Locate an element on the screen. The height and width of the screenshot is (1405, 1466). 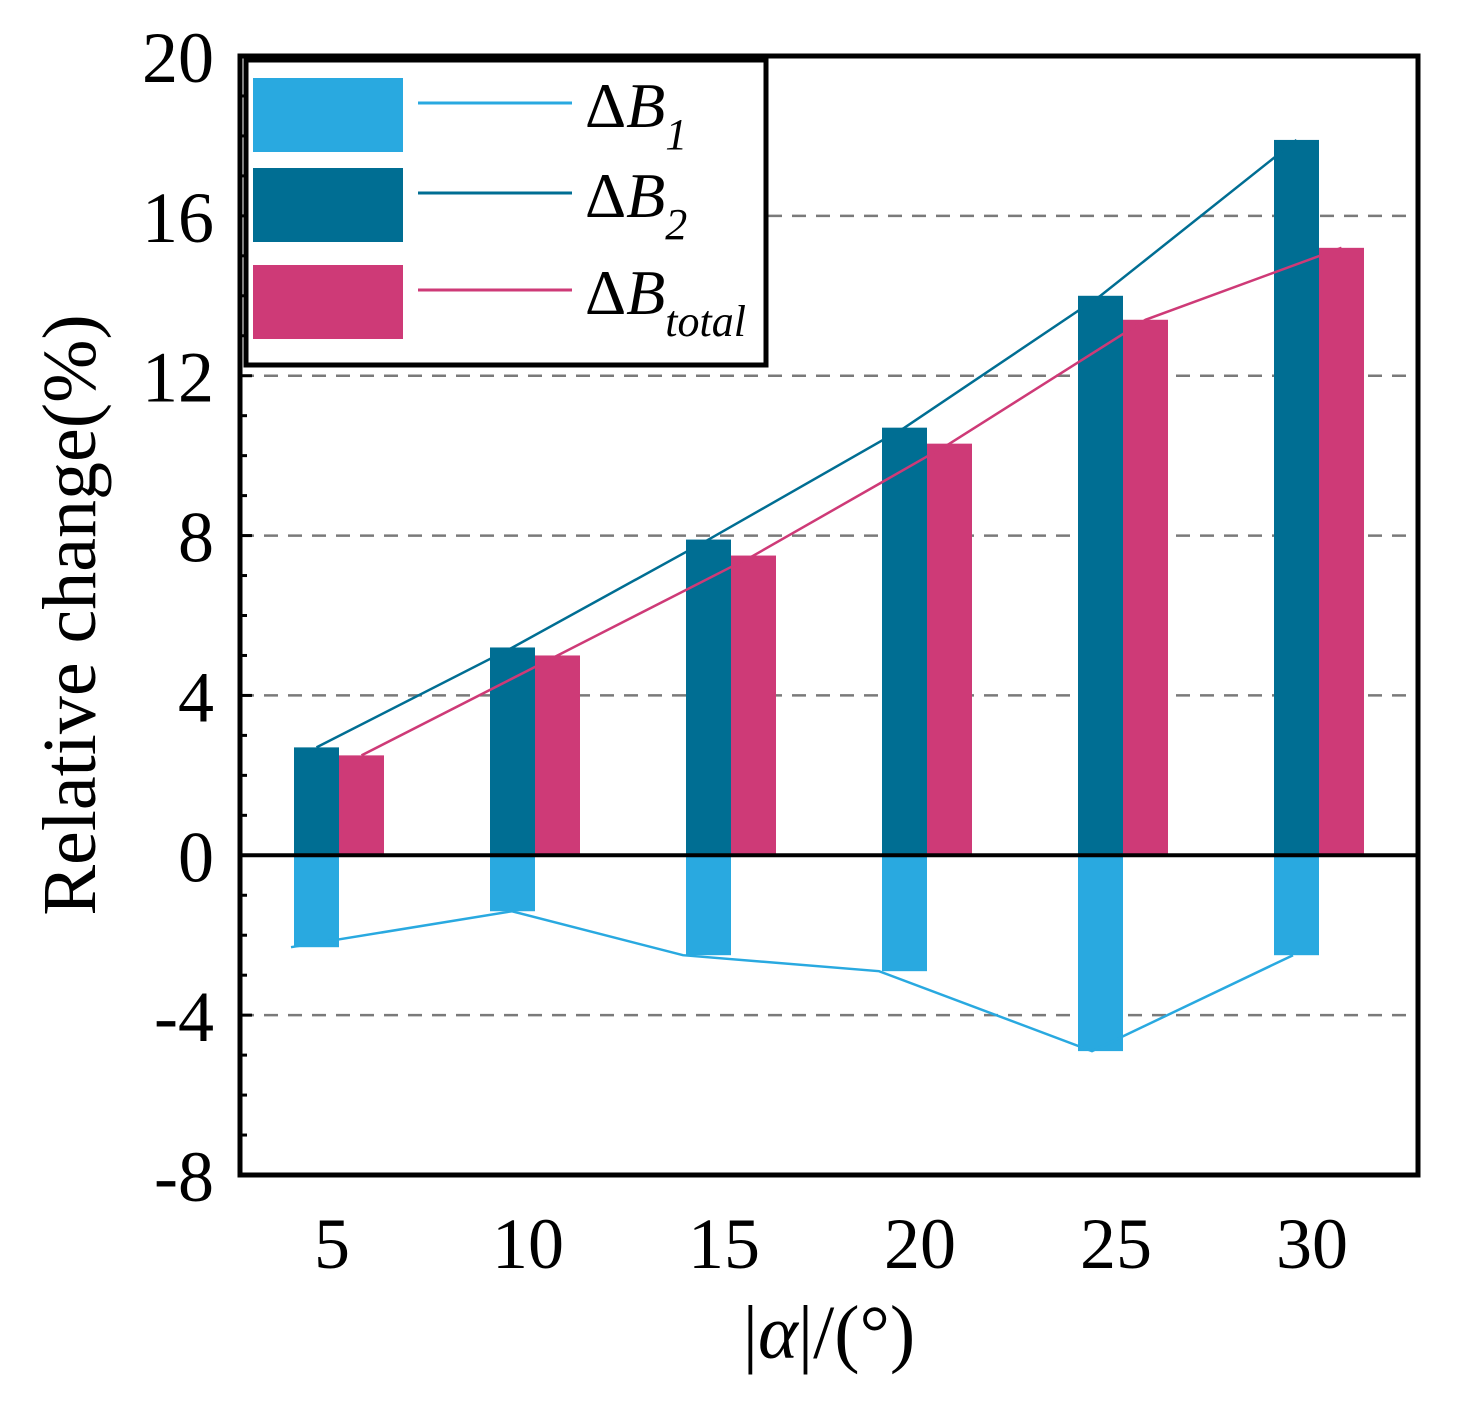
x-tick-label: 20 is located at coordinates (920, 1244).